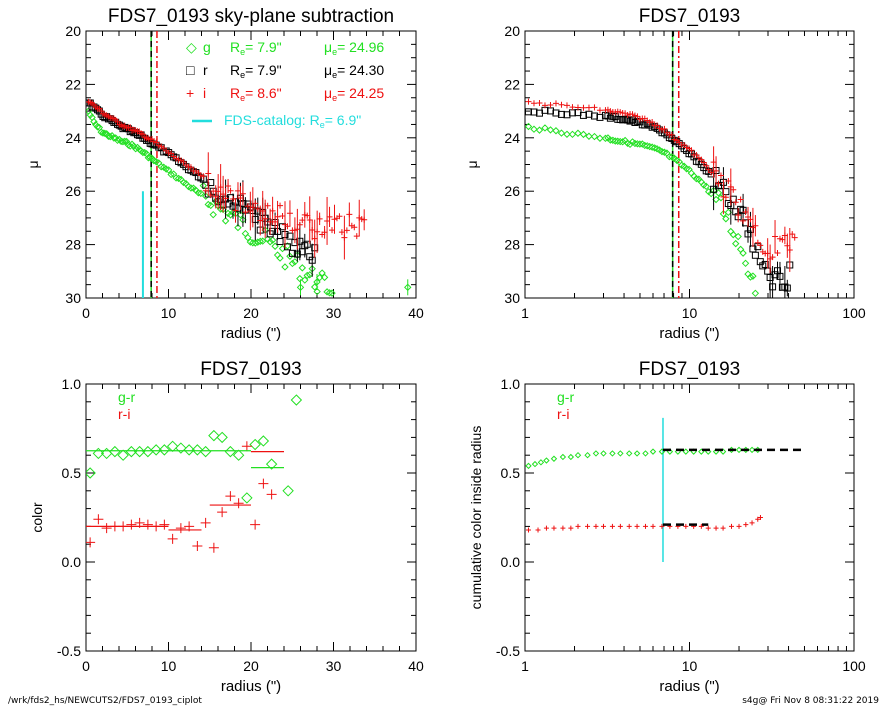 The image size is (885, 708). I want to click on y-tick-label: 28, so click(73, 245).